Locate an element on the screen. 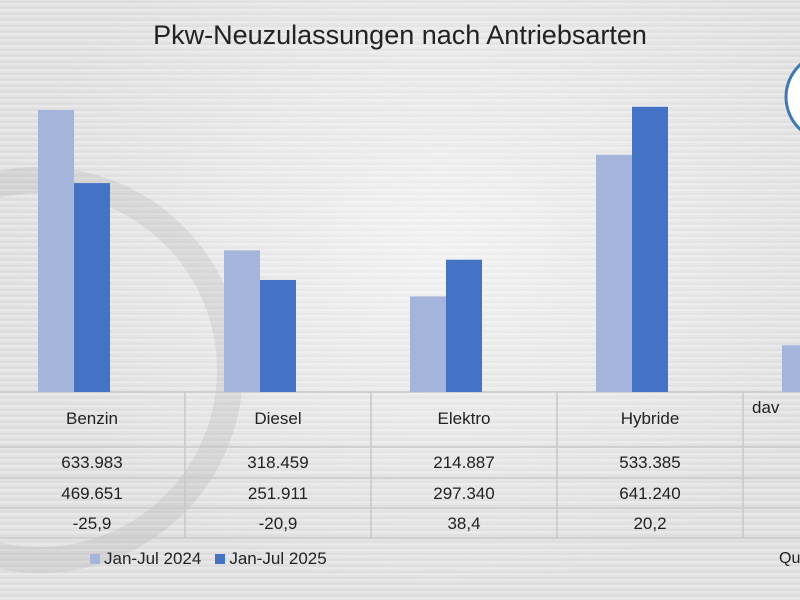 The width and height of the screenshot is (800, 600). legend: Jan-Jul 2024 Jan-Jul 2025 is located at coordinates (208, 559).